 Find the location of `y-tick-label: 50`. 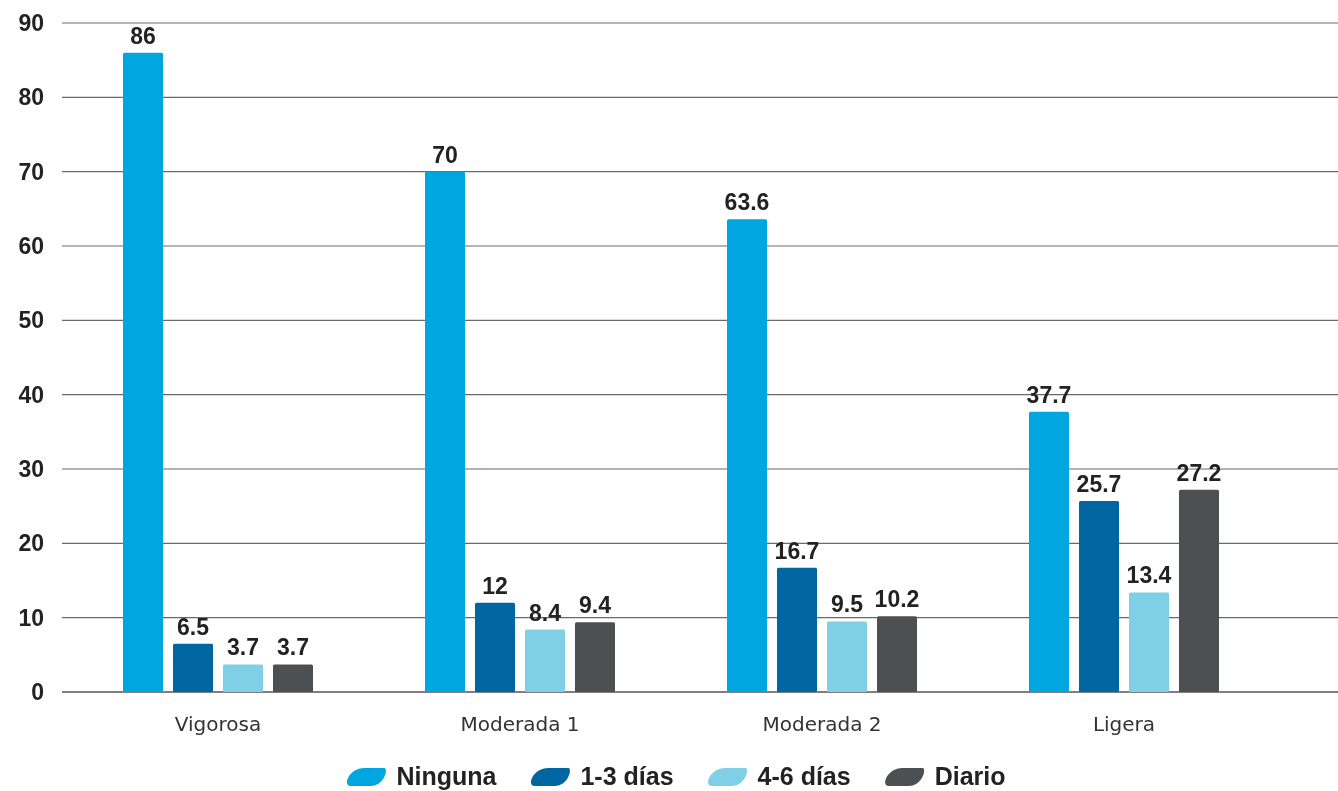

y-tick-label: 50 is located at coordinates (31, 320).